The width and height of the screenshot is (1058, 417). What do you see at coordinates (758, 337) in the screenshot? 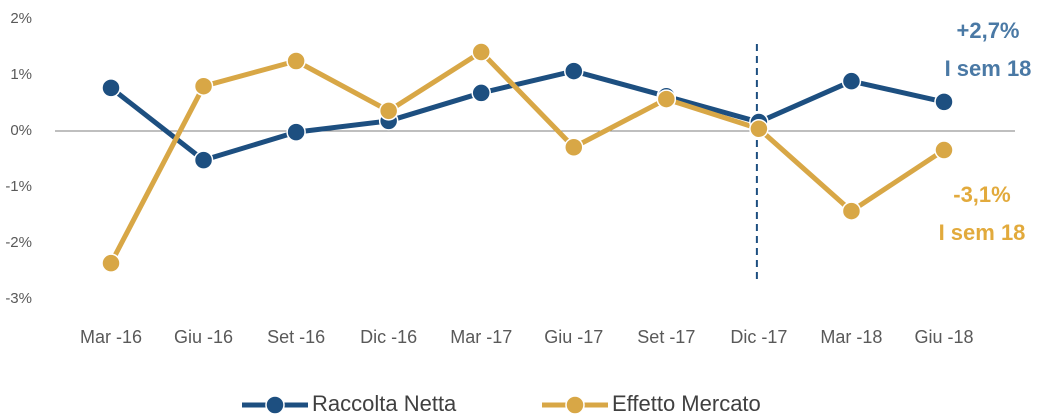
I see `x-tick-label: Dic -17` at bounding box center [758, 337].